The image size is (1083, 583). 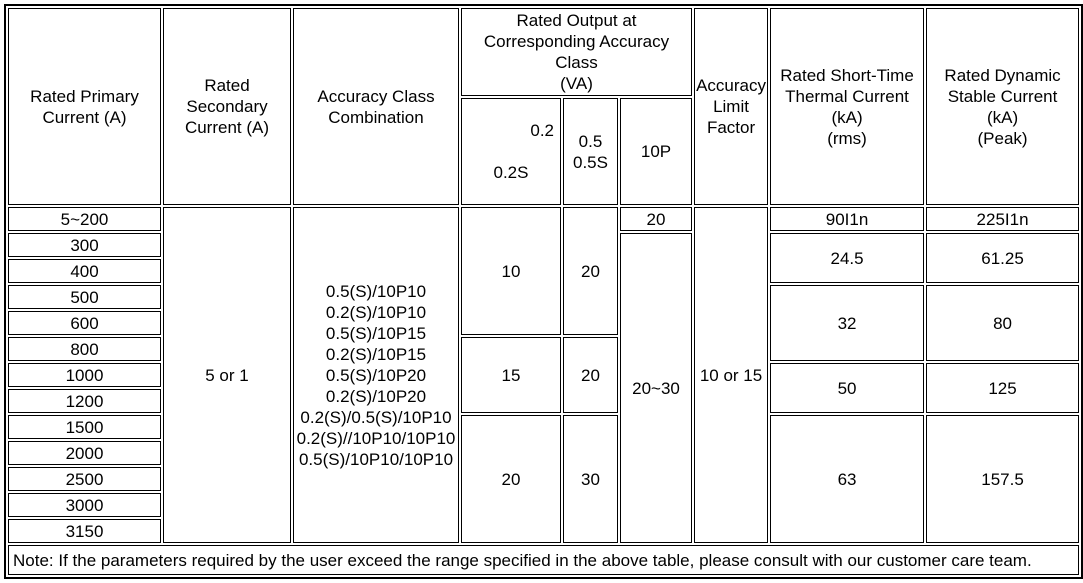 I want to click on thermal-current-cell: 90I1n, so click(x=847, y=219).